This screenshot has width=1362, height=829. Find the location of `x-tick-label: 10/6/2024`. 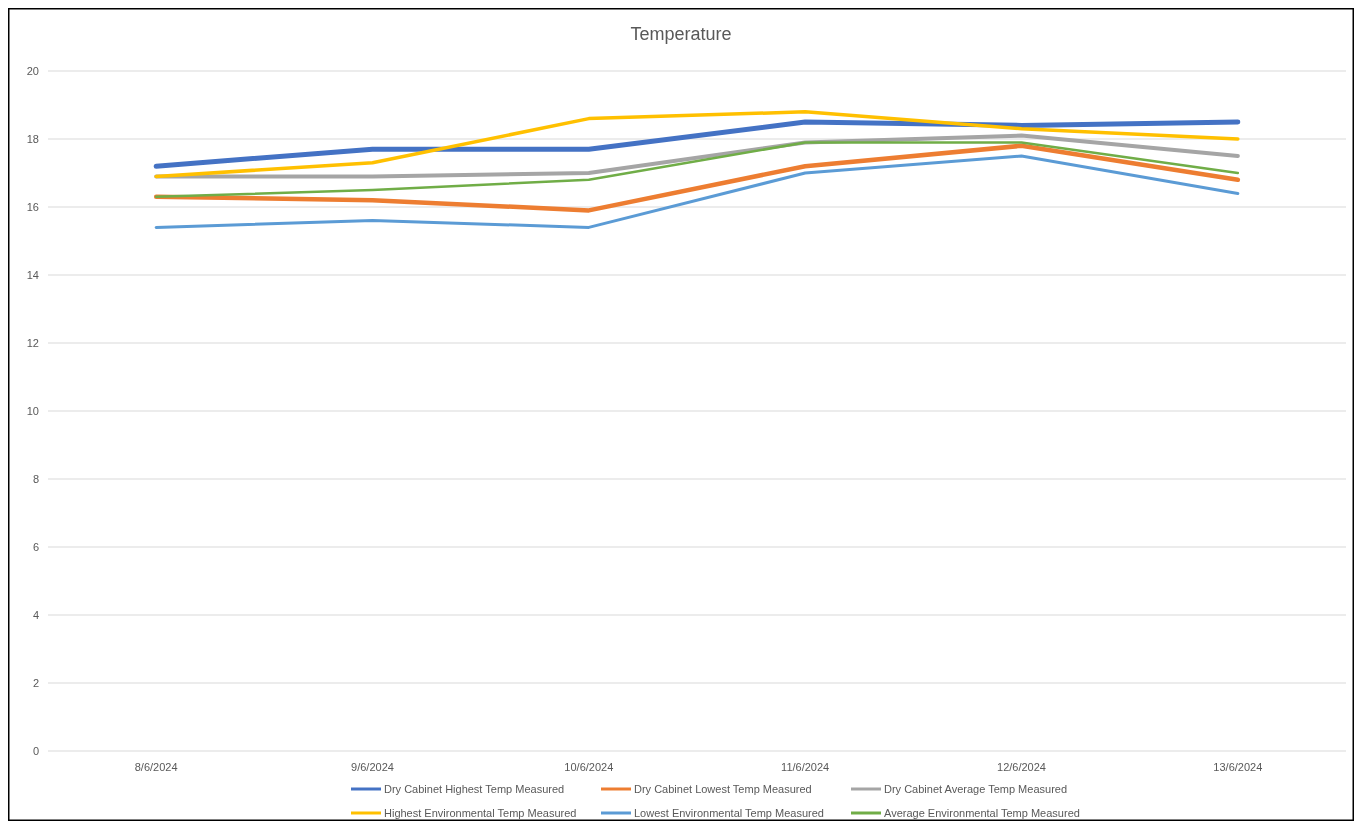

x-tick-label: 10/6/2024 is located at coordinates (589, 767).